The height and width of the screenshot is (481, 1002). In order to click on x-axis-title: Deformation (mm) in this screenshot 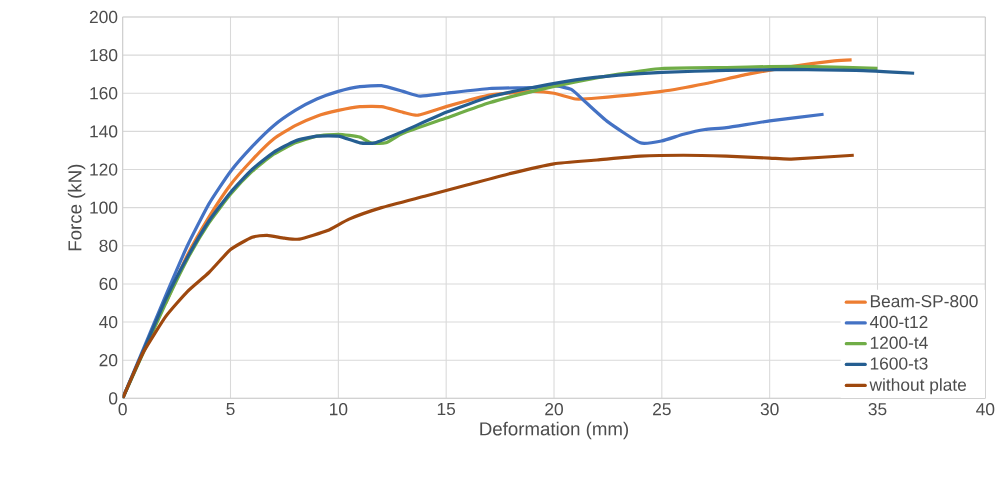, I will do `click(554, 430)`.